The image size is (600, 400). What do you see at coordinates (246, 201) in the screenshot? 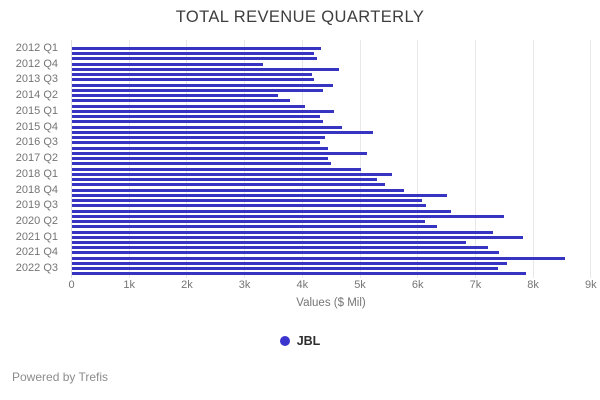
I see `bar-2019-q2` at bounding box center [246, 201].